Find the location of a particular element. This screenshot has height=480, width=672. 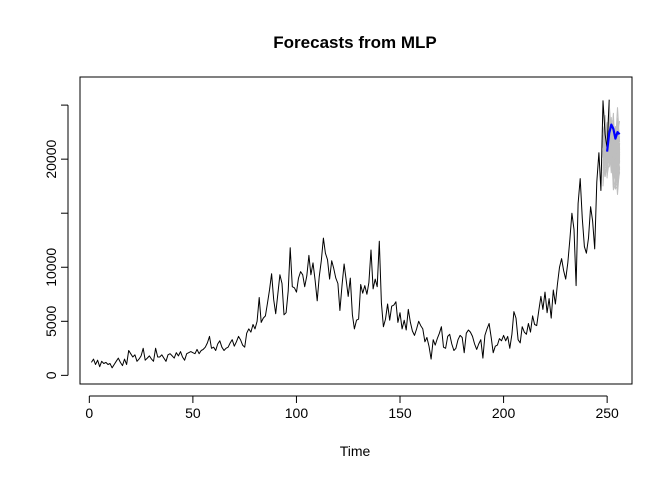

chart-title: Forecasts from MLP is located at coordinates (354, 42).